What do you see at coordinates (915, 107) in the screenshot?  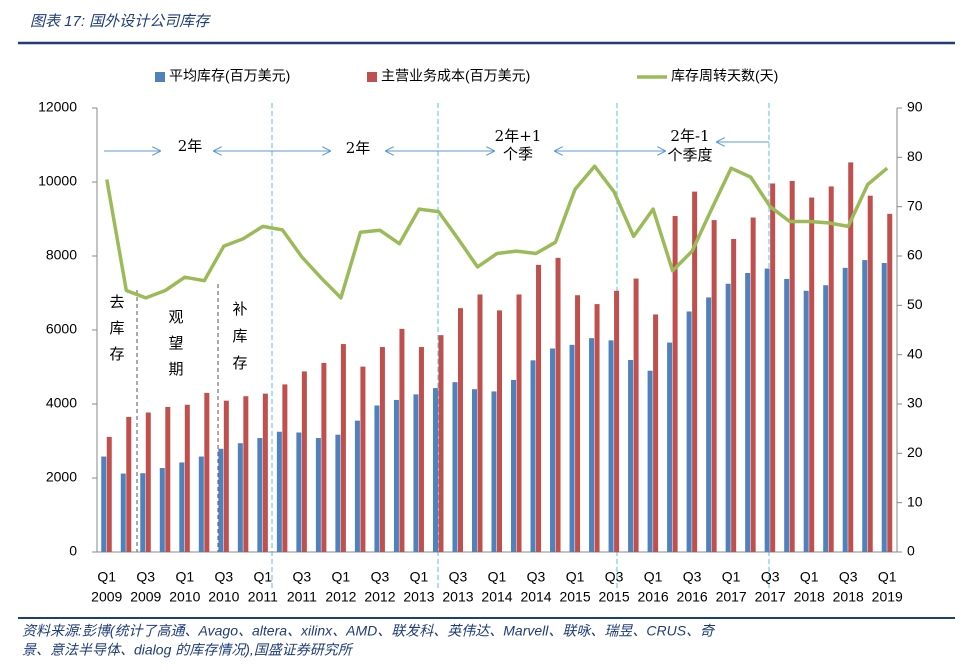 I see `y2-tick-label: 90` at bounding box center [915, 107].